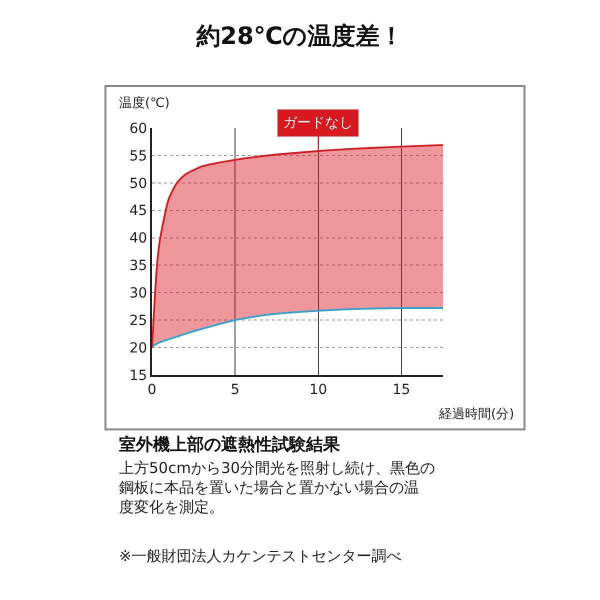 Image resolution: width=600 pixels, height=600 pixels. Describe the element at coordinates (138, 211) in the screenshot. I see `y-tick-label: 45` at that location.